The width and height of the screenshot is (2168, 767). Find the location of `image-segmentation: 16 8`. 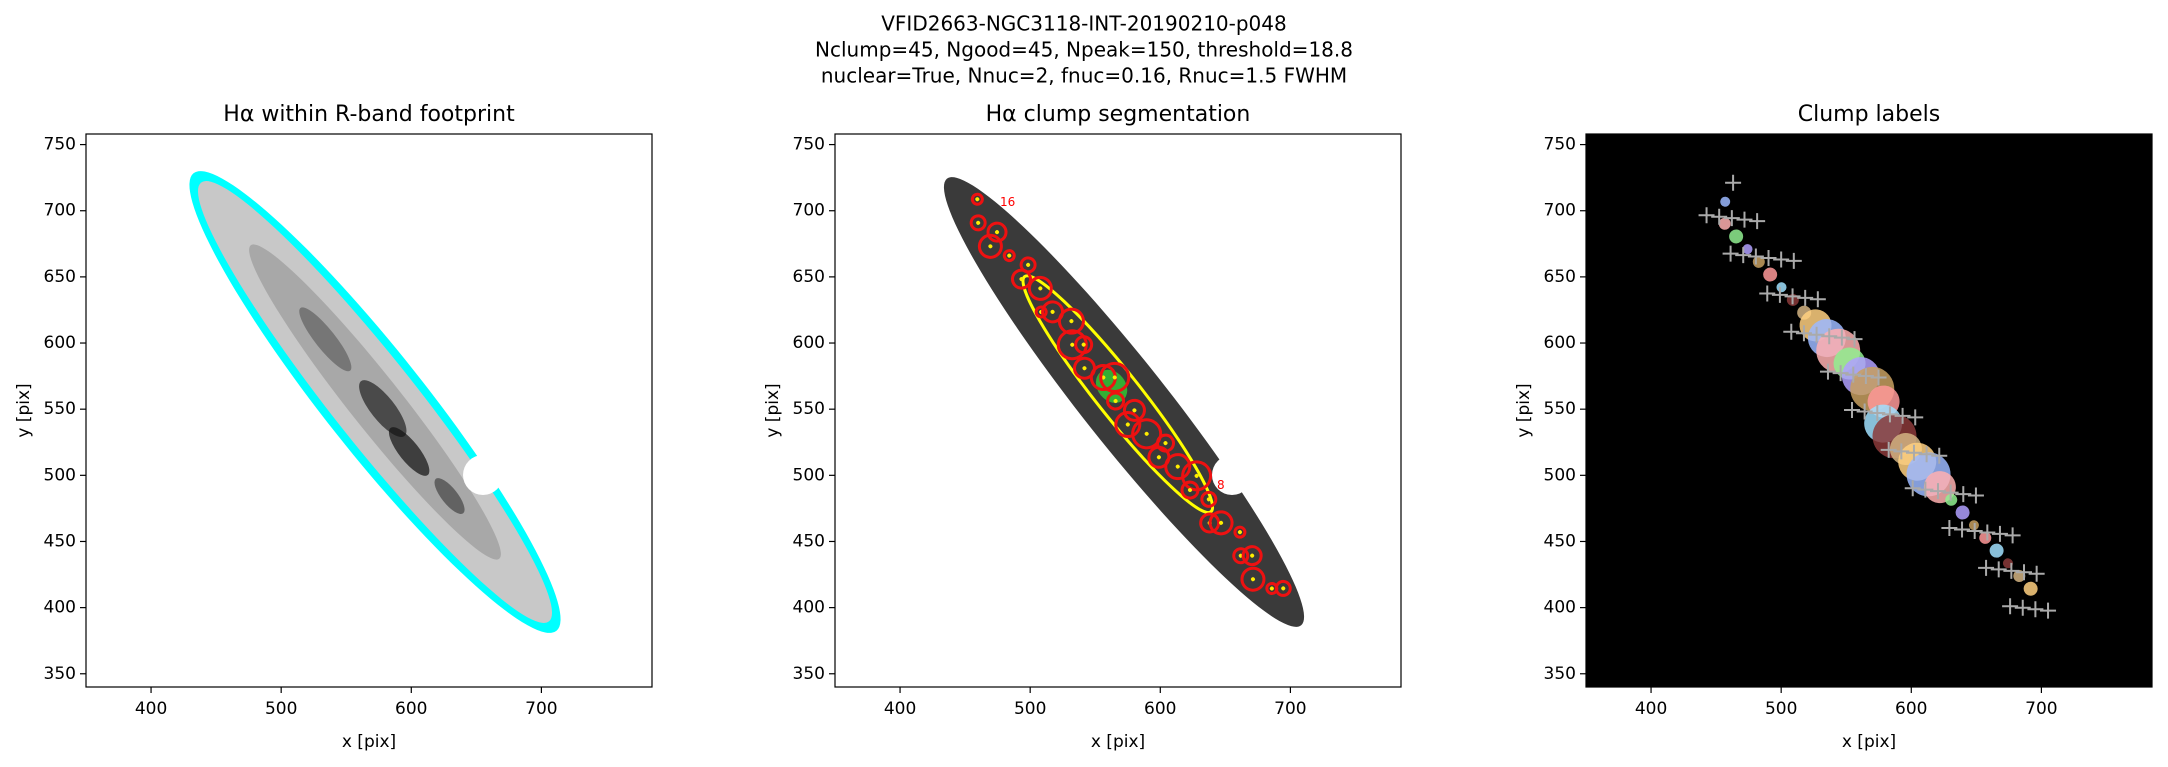

image-segmentation: 16 8 is located at coordinates (1124, 402).